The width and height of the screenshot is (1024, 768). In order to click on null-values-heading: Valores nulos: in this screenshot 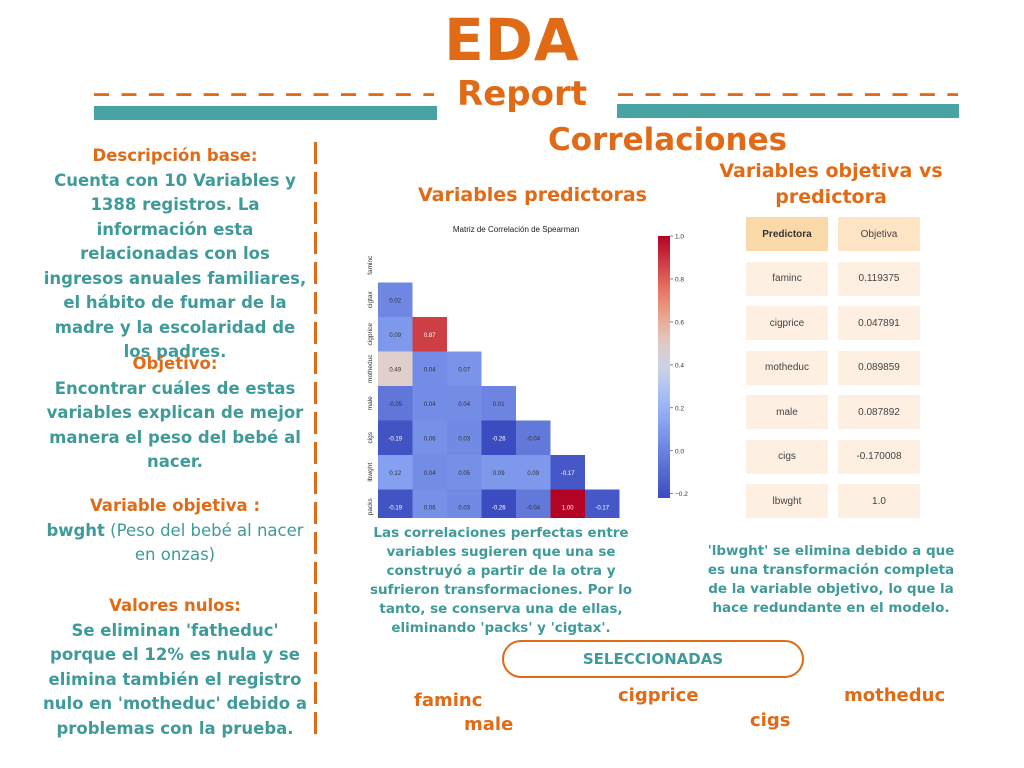, I will do `click(175, 605)`.